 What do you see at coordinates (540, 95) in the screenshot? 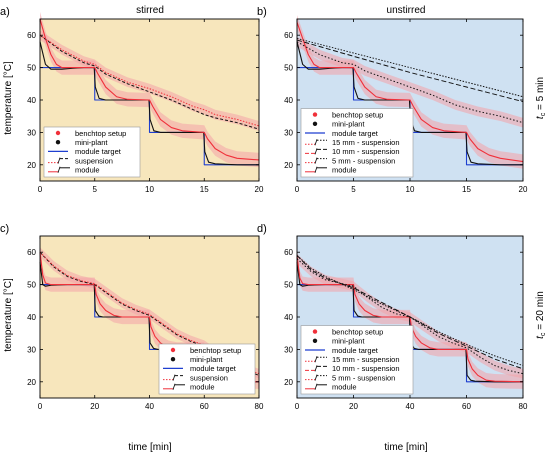
I see `row-label-top-value: = 5 min` at bounding box center [540, 95].